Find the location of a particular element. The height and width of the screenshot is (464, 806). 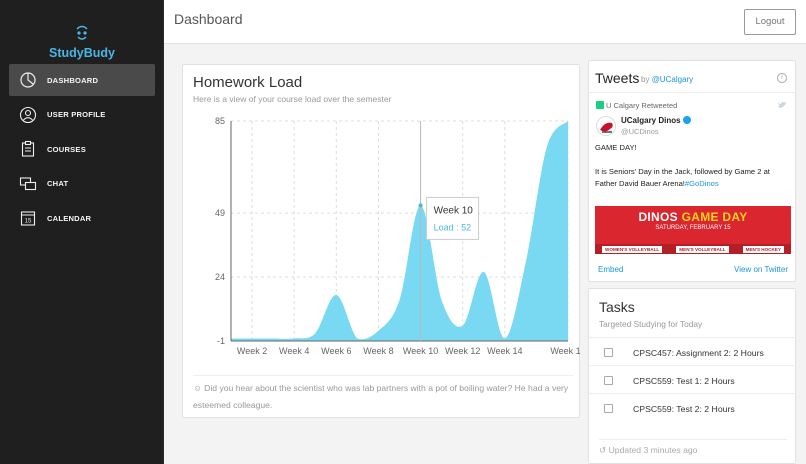

y-tick-label: 85 is located at coordinates (220, 121).